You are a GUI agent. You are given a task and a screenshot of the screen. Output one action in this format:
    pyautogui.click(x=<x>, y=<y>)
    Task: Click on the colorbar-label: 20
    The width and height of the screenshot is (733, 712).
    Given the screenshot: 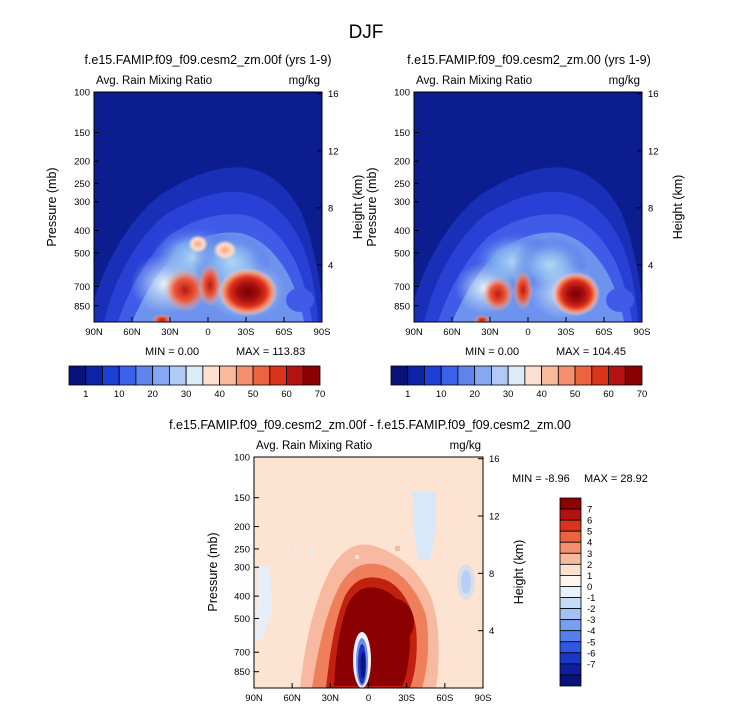 What is the action you would take?
    pyautogui.click(x=152, y=394)
    